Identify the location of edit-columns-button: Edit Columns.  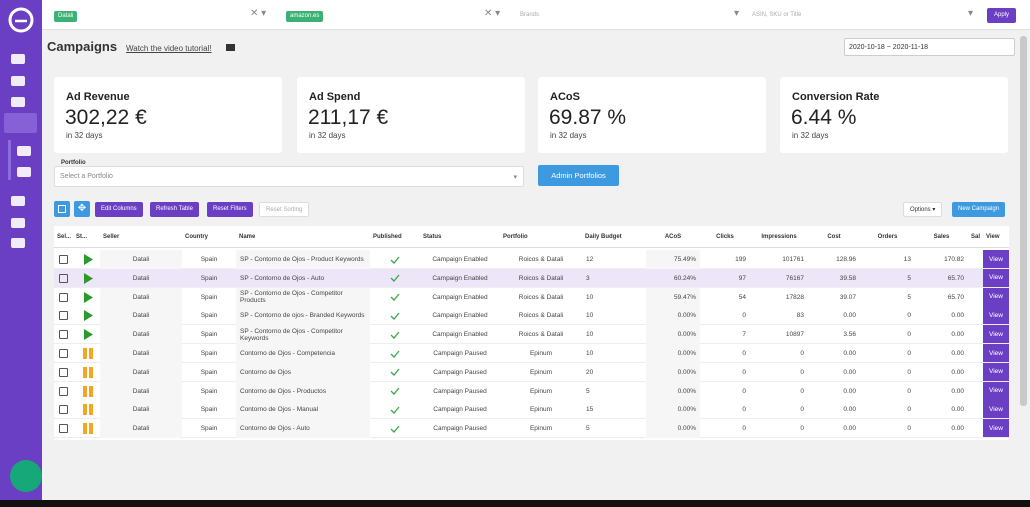
(119, 209).